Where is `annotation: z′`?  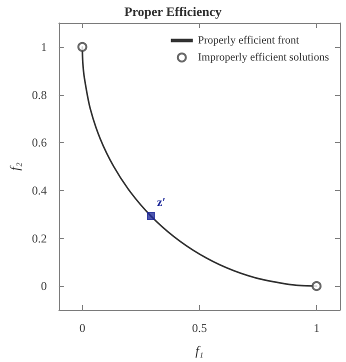 annotation: z′ is located at coordinates (161, 202).